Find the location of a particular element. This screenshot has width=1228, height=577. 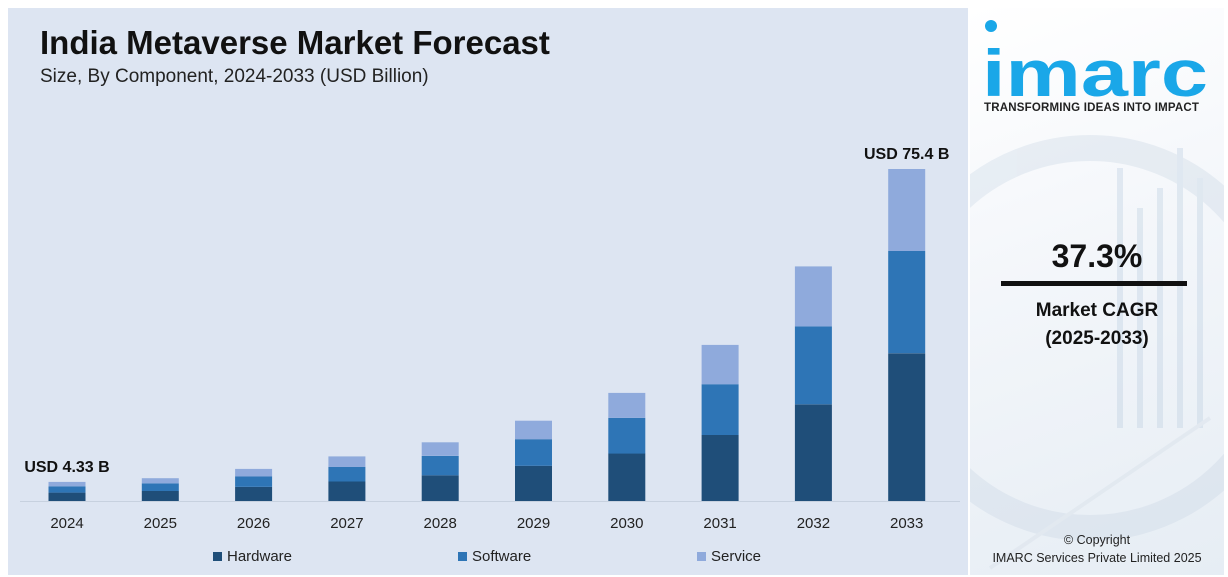

bar-software-2033 is located at coordinates (907, 302).